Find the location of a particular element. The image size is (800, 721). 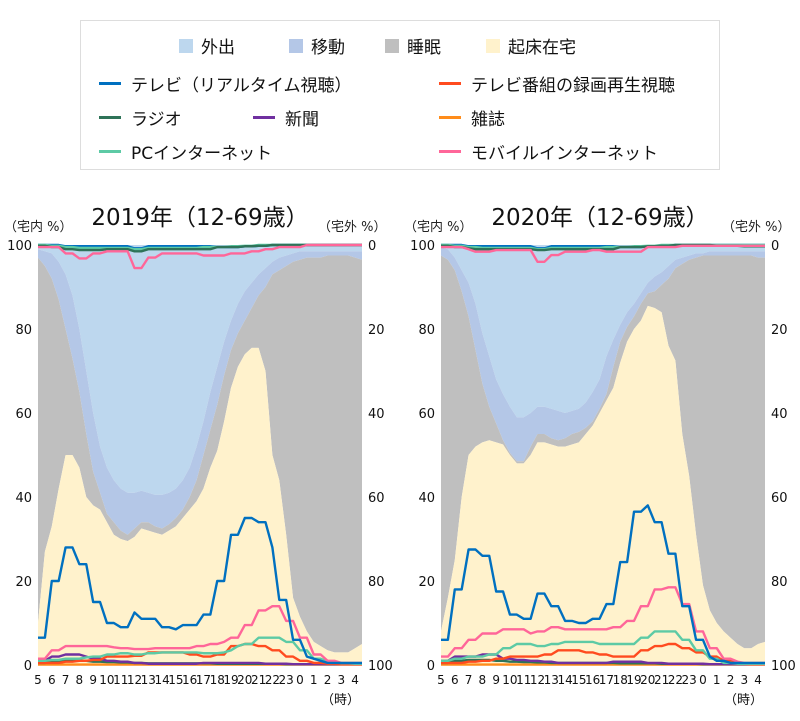

x-tick-label: 17 is located at coordinates (606, 680).